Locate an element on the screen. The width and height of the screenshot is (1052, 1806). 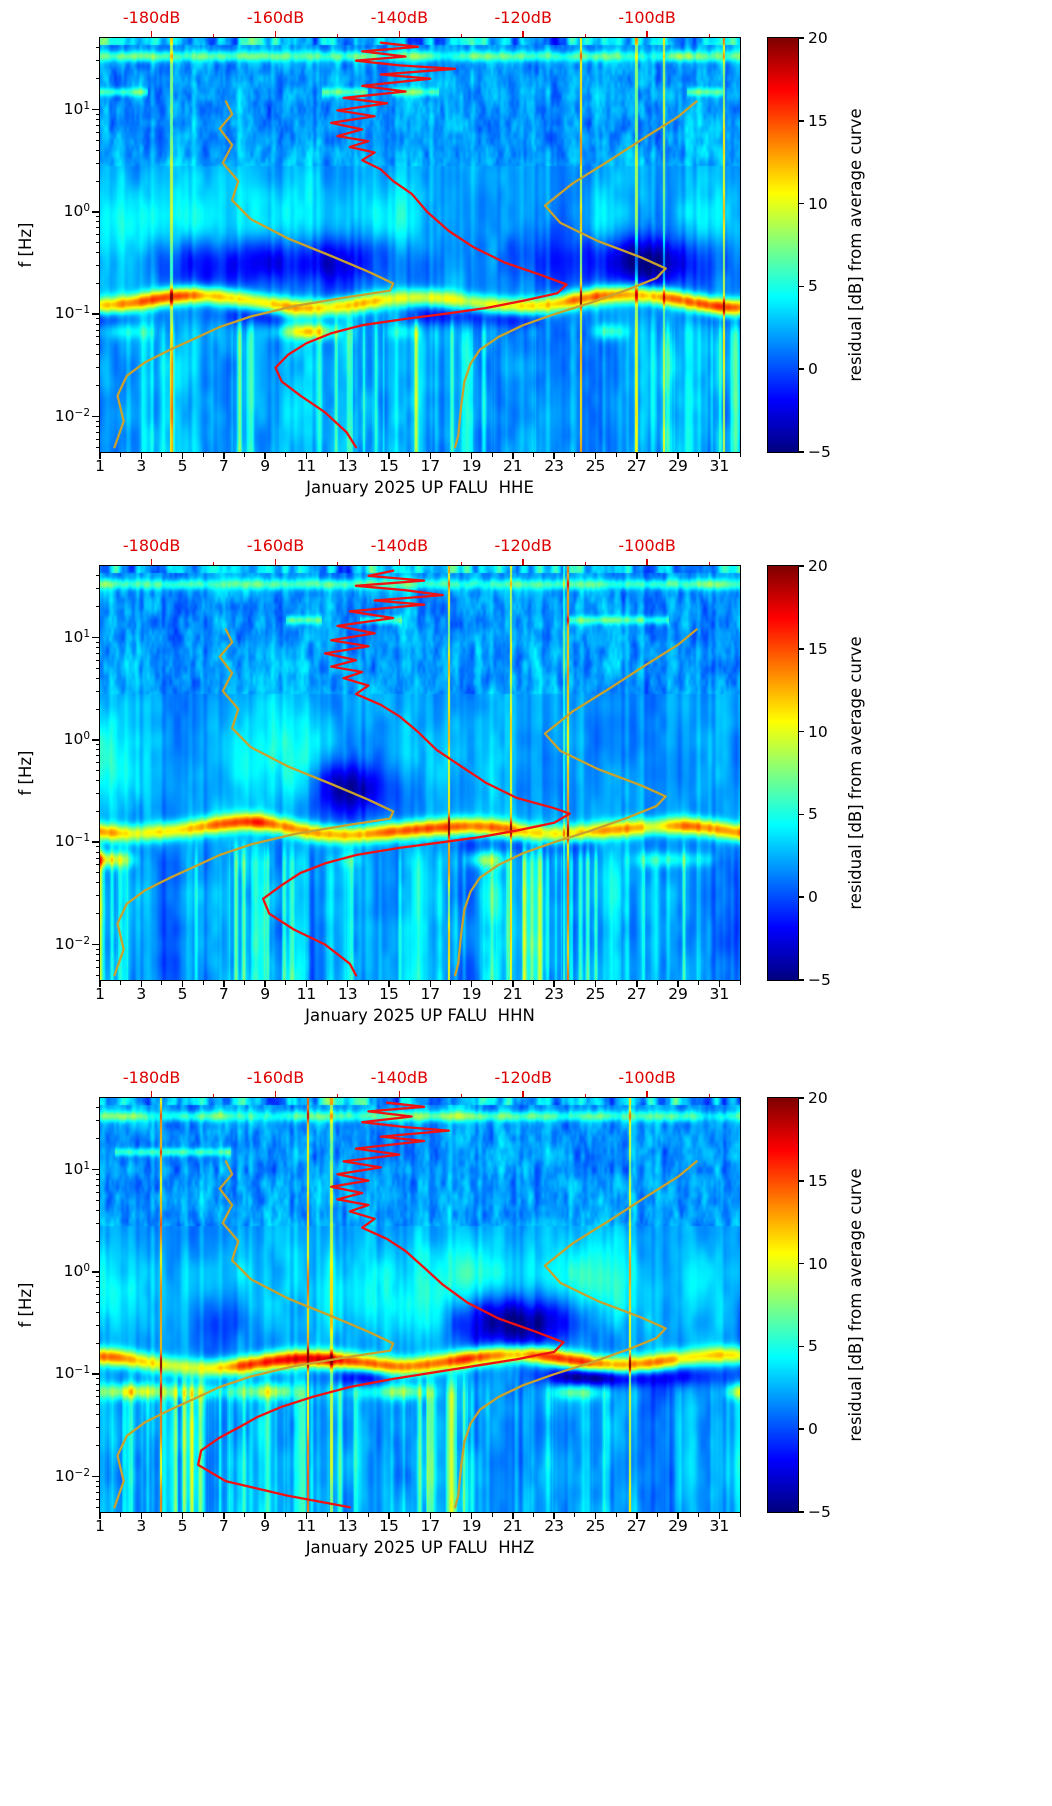
top-db-tick-label: -160dB is located at coordinates (275, 17).